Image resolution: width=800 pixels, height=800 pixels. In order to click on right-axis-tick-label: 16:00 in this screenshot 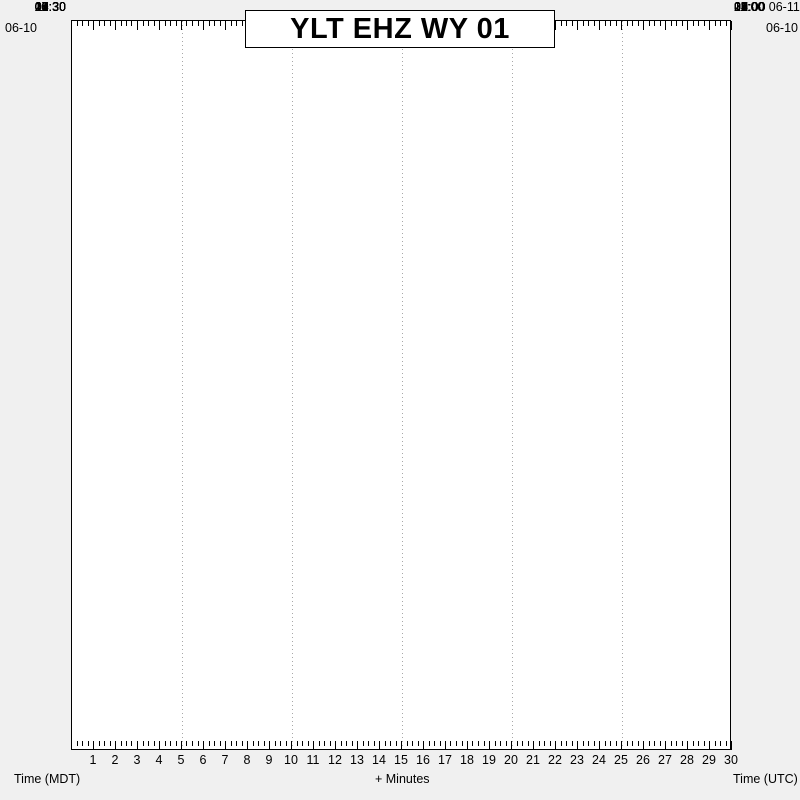, I will do `click(750, 7)`.